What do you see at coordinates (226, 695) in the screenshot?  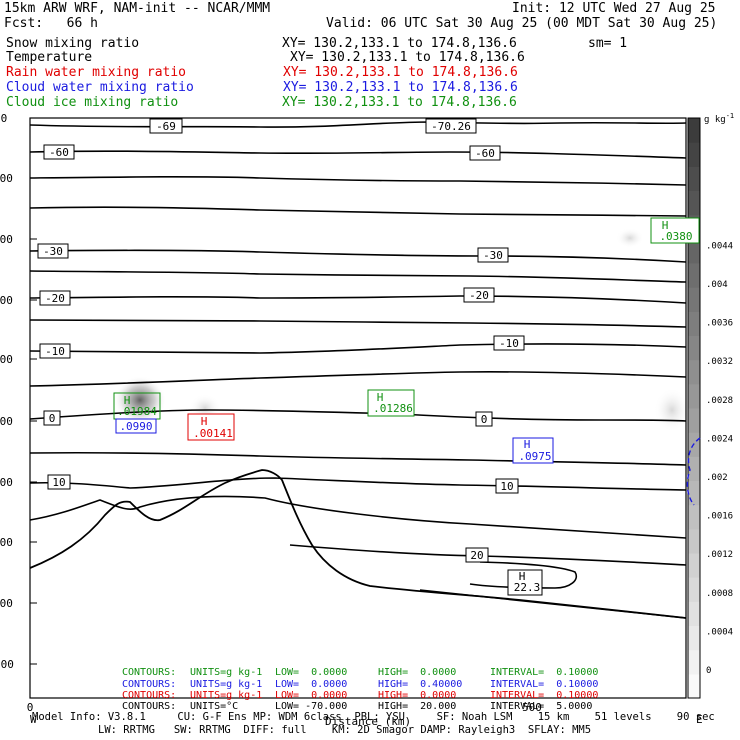 I see `legend-rain-units: UNITS=g kg-1` at bounding box center [226, 695].